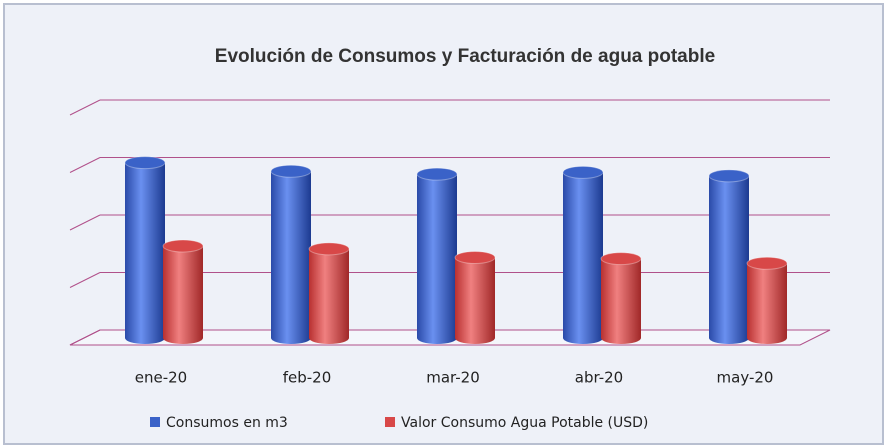  I want to click on x-tick-label: may-20, so click(745, 378).